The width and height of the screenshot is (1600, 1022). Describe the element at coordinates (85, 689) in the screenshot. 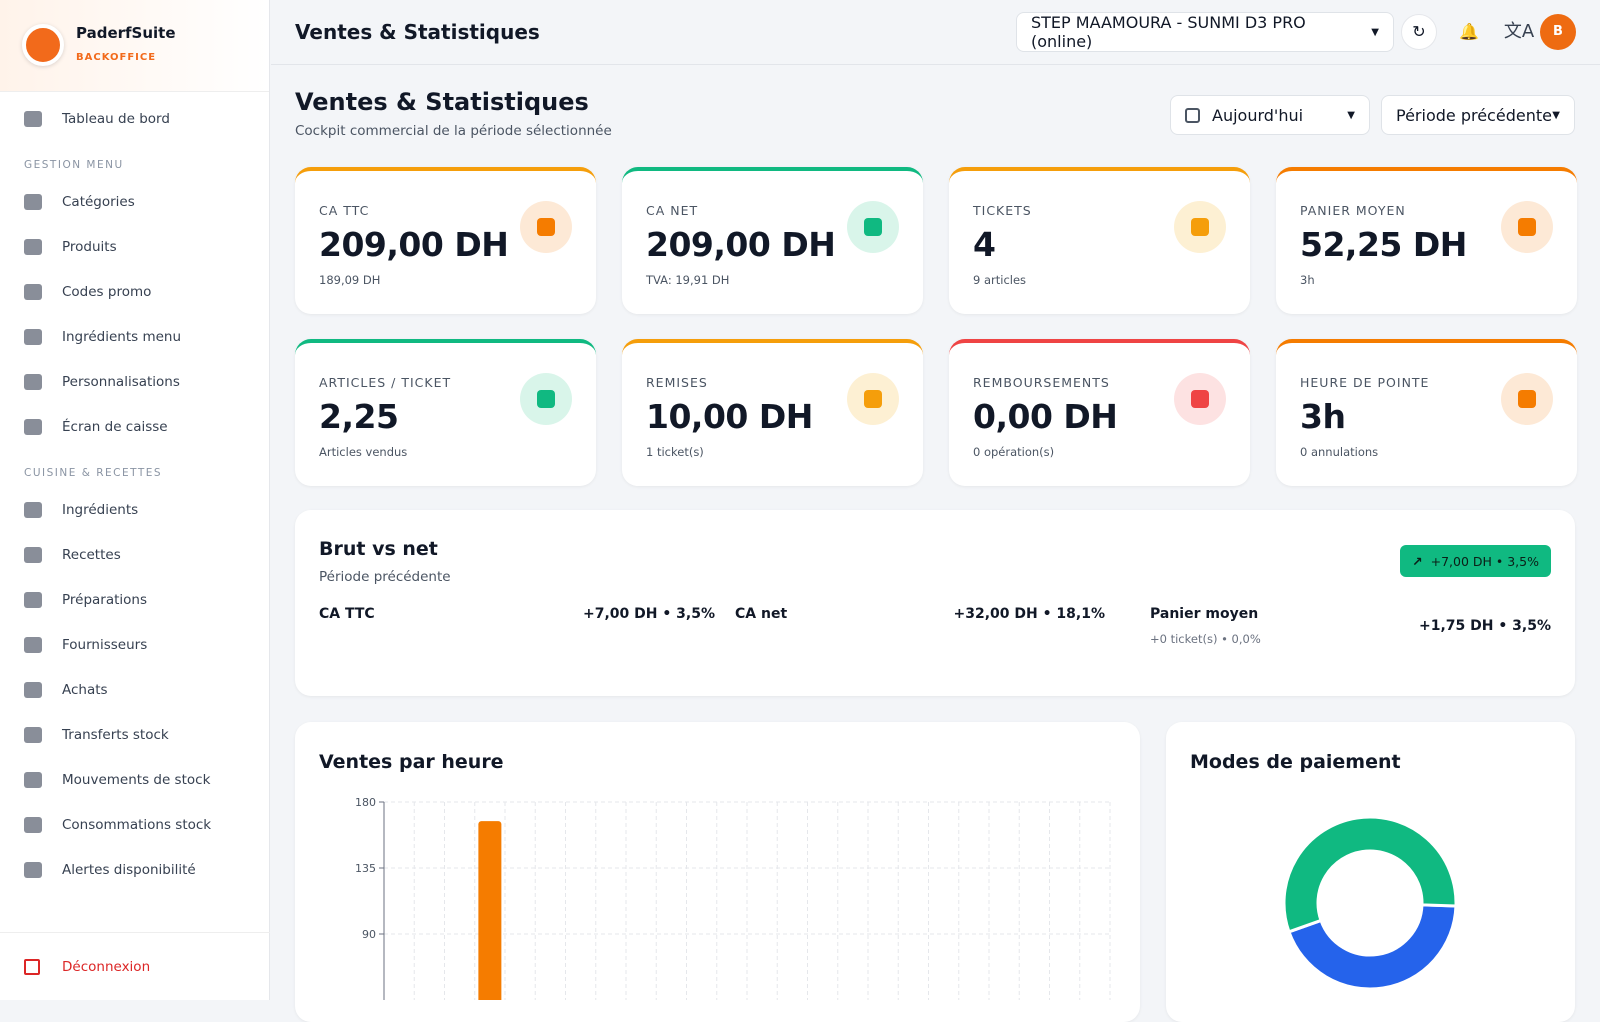

I see `nav-label: Achats` at that location.